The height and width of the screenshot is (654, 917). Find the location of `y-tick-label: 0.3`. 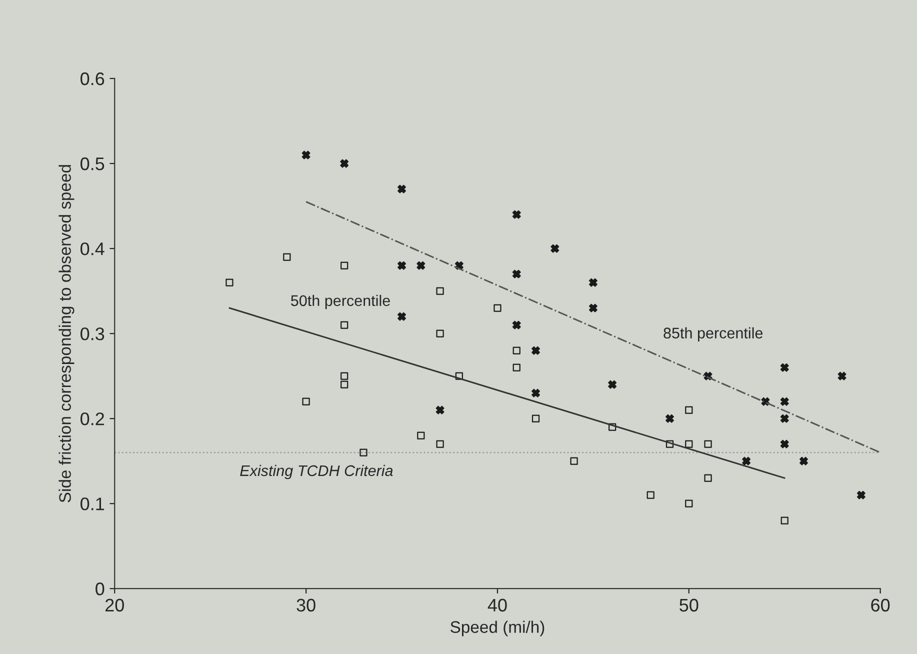

y-tick-label: 0.3 is located at coordinates (92, 333).